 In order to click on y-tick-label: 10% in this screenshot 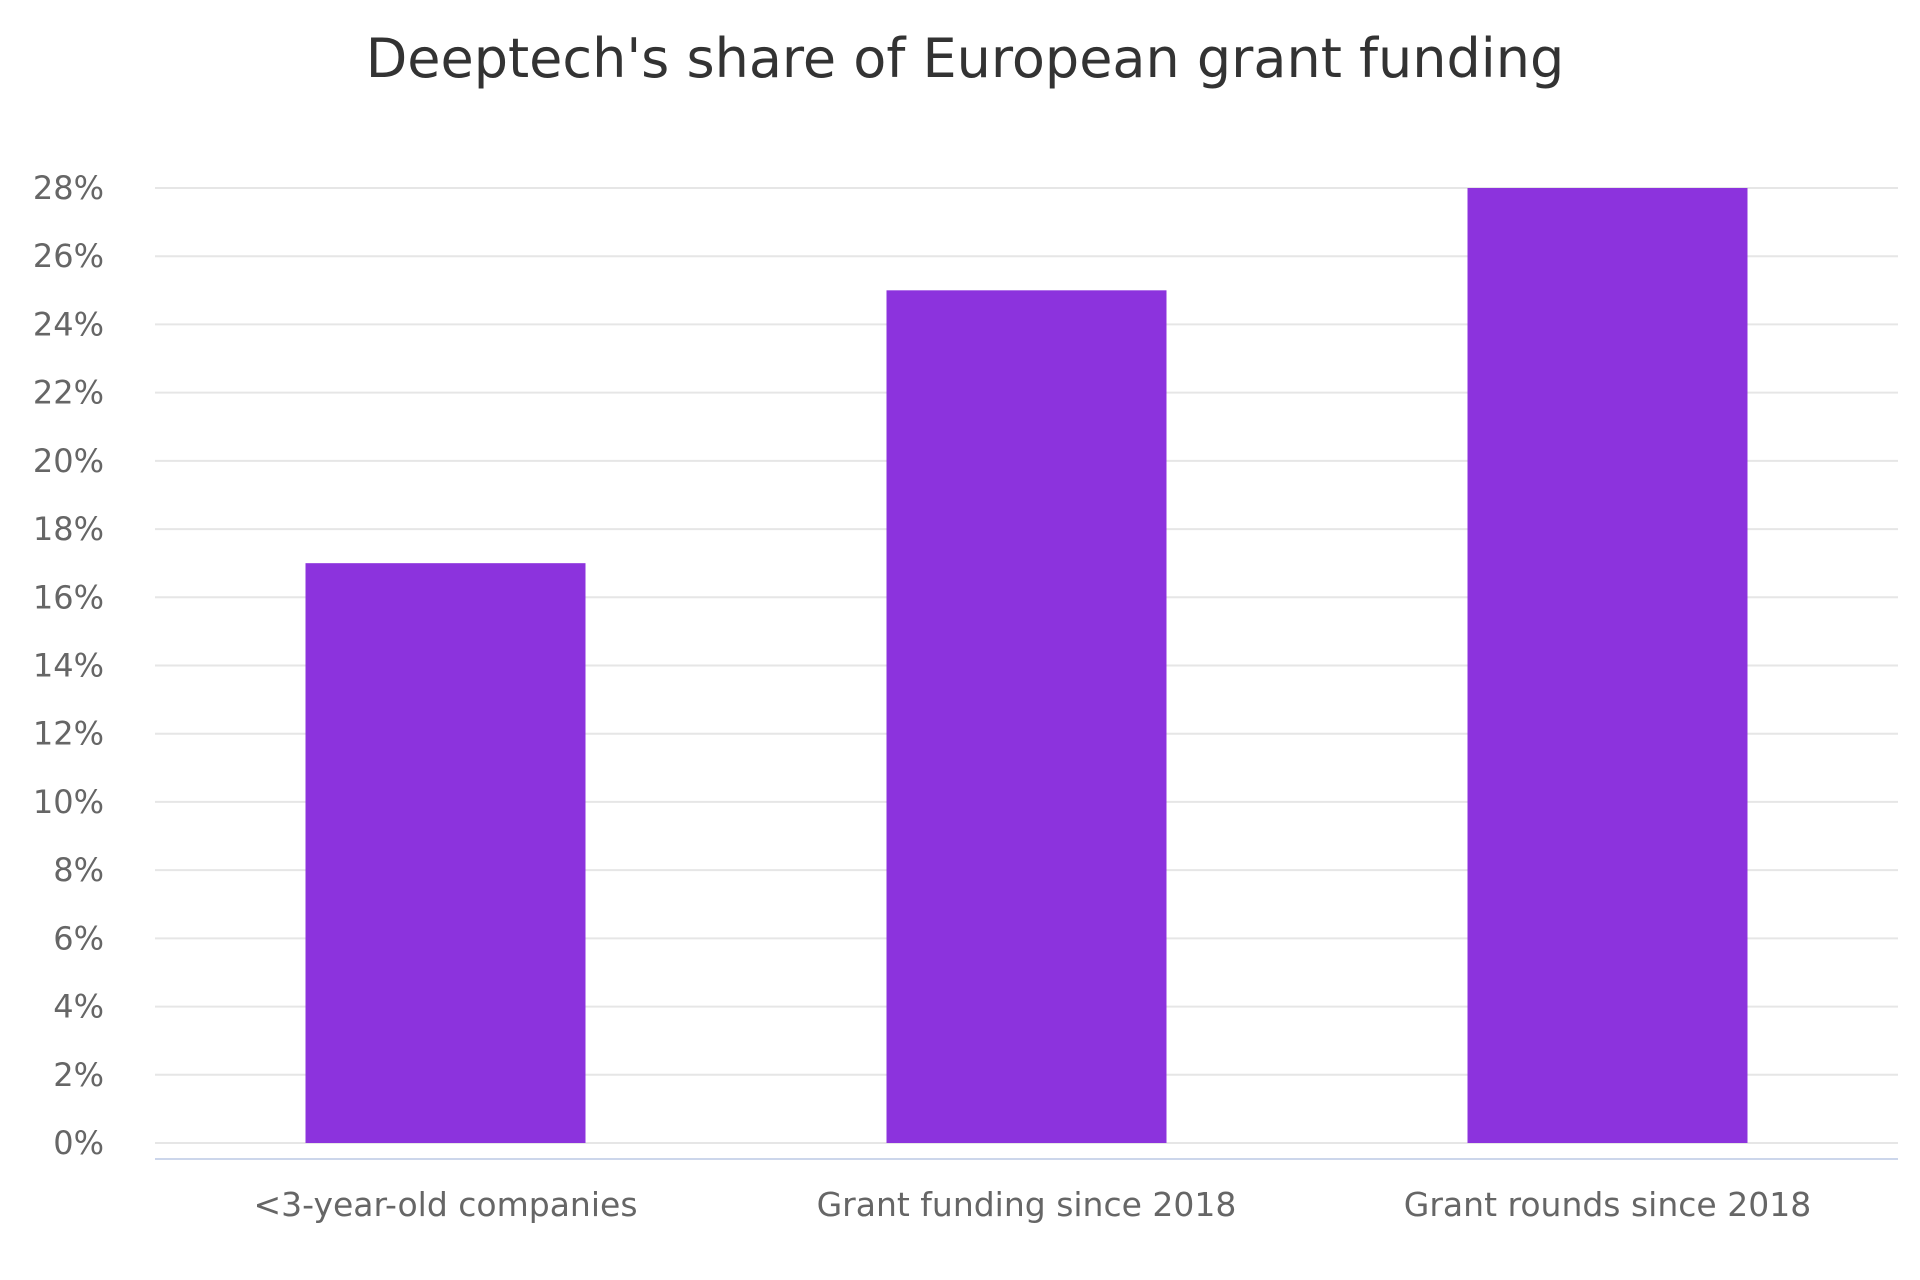, I will do `click(68, 802)`.